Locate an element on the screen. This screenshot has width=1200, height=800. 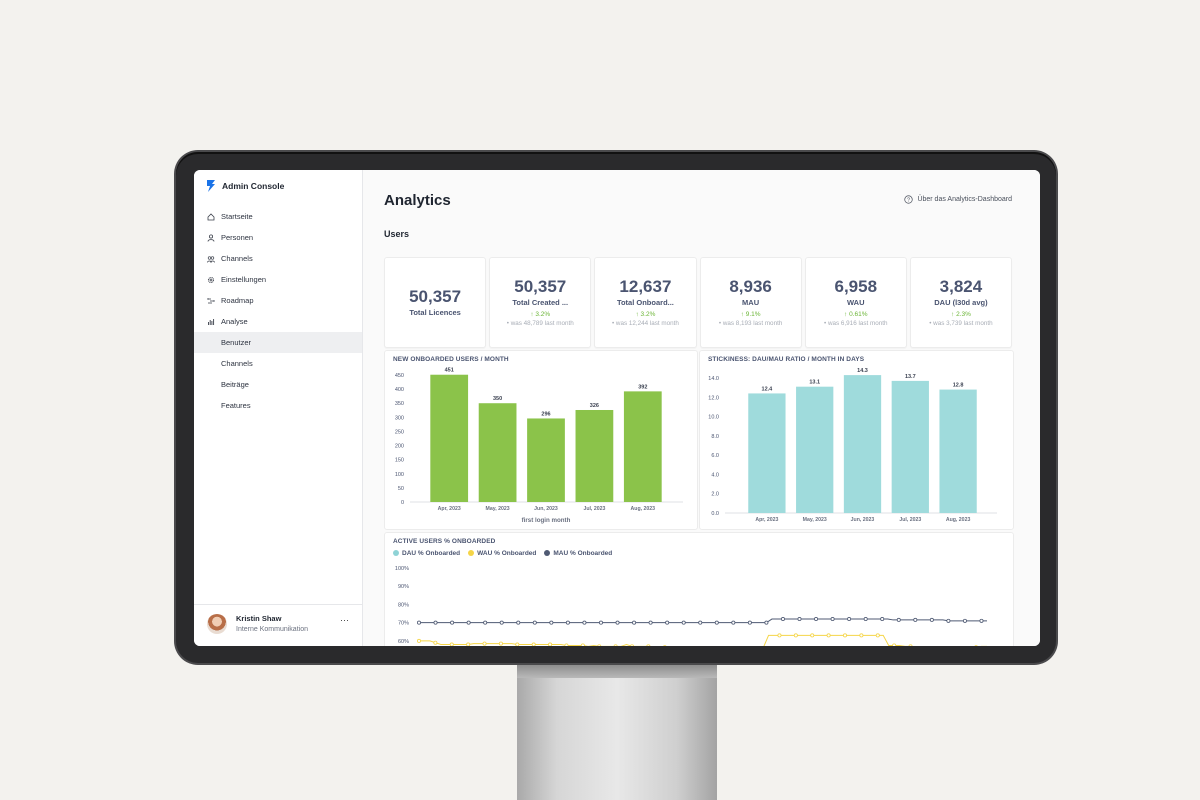
kpi-label: DAU (l30d avg) is located at coordinates (961, 302).